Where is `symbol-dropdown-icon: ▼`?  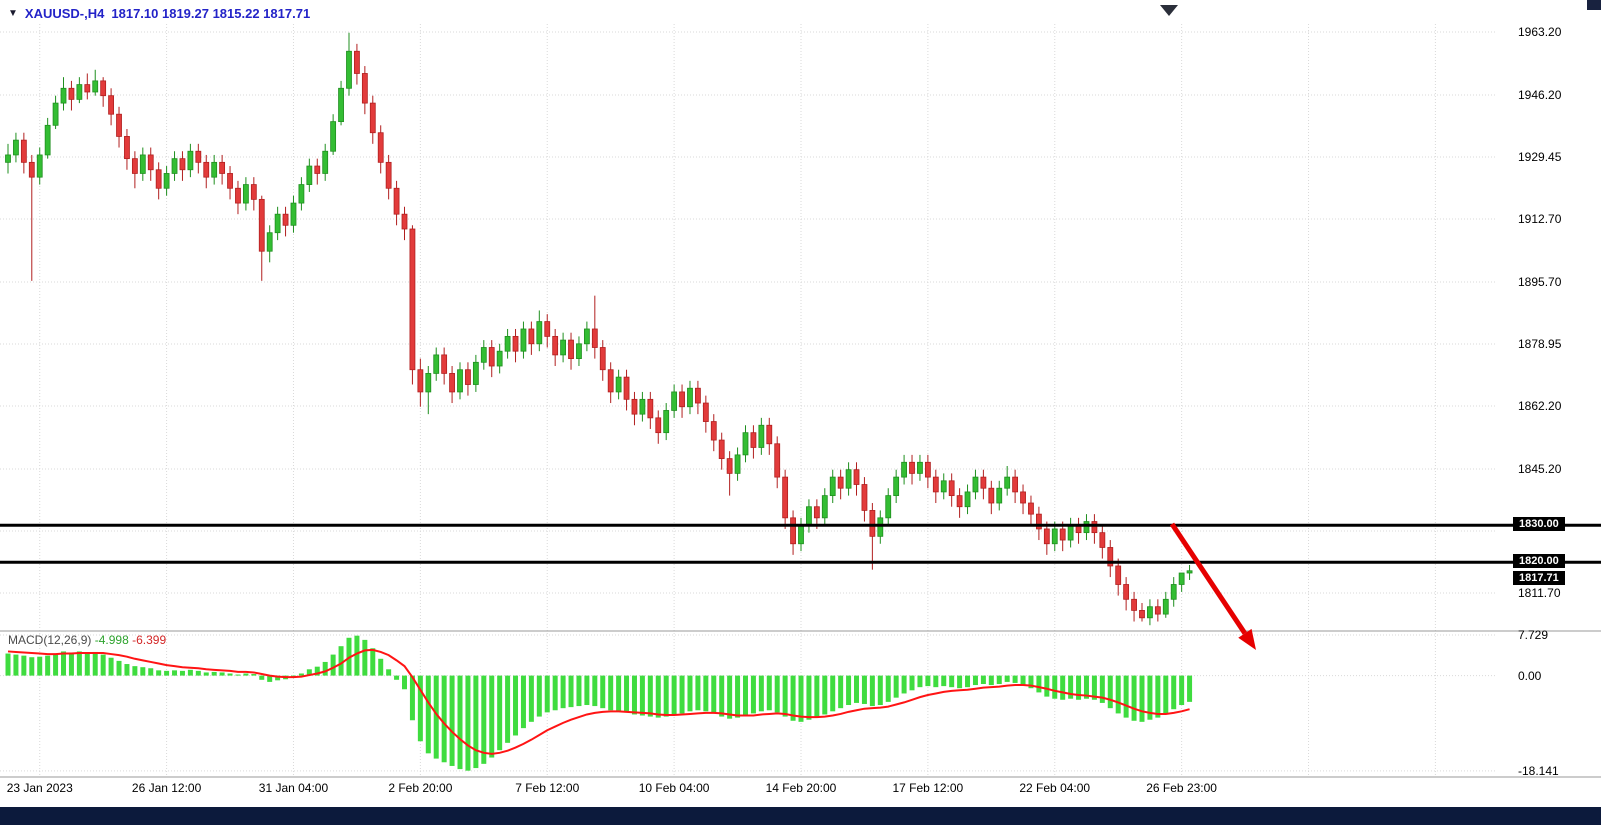
symbol-dropdown-icon: ▼ is located at coordinates (13, 13).